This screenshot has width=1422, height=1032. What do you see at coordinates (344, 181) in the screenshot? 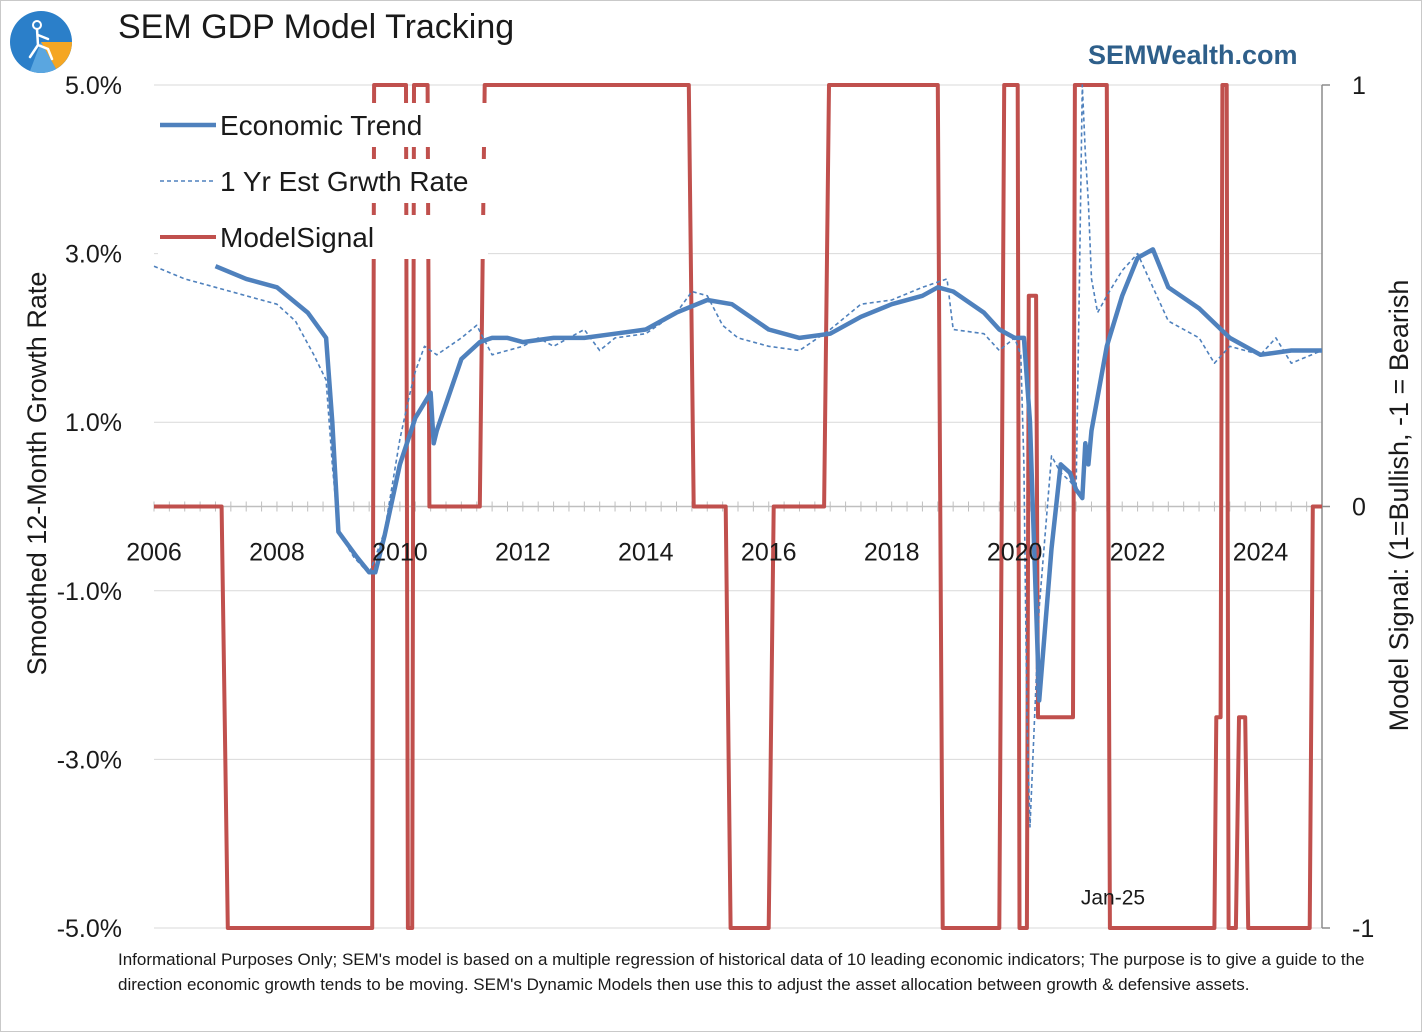
I see `legend-label: 1 Yr Est Grwth Rate` at bounding box center [344, 181].